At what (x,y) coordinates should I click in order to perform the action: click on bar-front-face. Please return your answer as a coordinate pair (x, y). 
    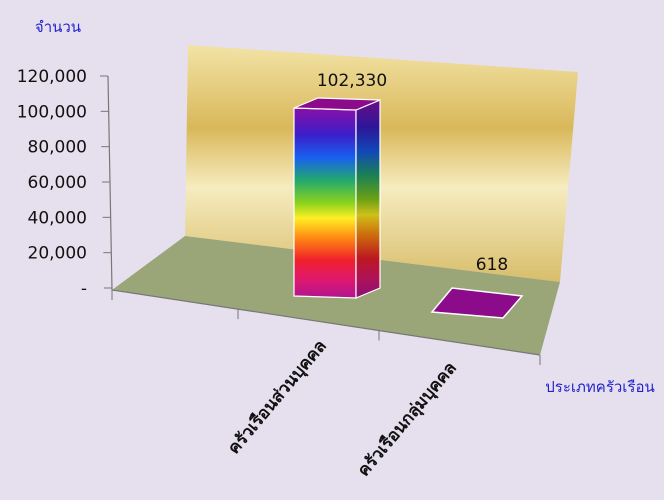
    Looking at the image, I should click on (325, 203).